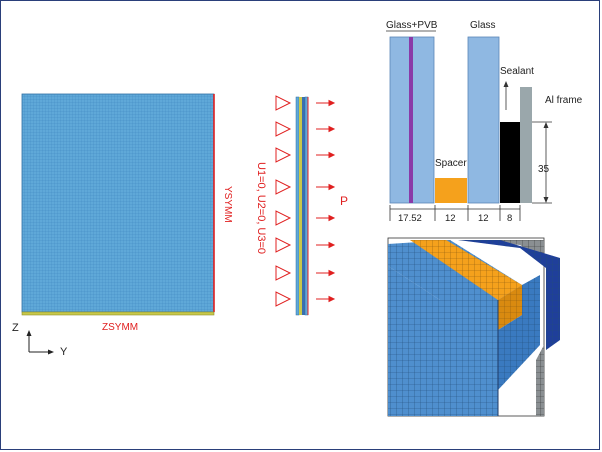  What do you see at coordinates (412, 25) in the screenshot?
I see `glass-pvb-label: Glass+PVB` at bounding box center [412, 25].